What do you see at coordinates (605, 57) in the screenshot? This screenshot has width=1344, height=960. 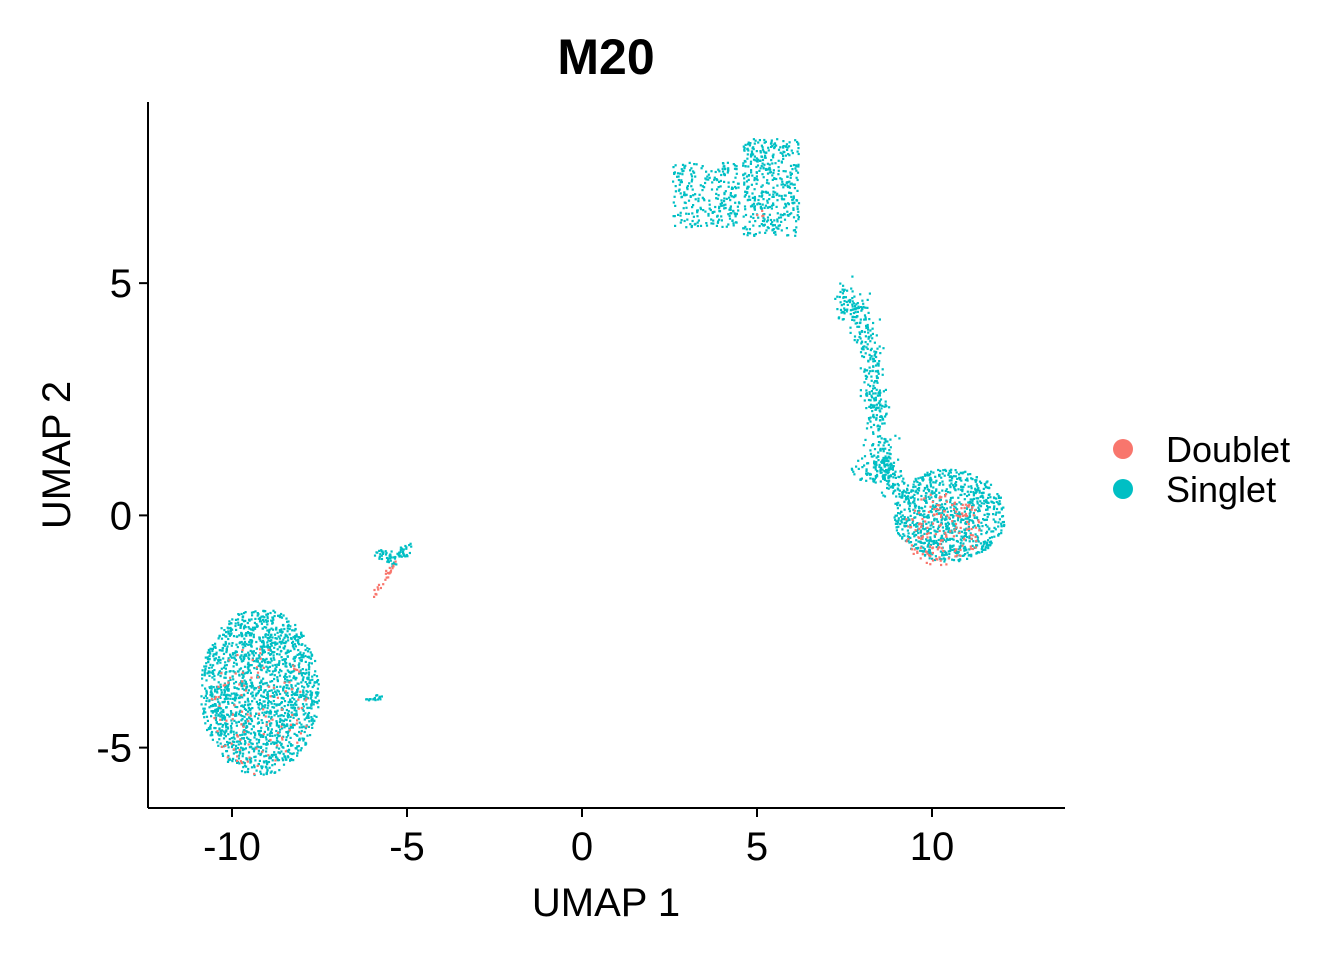 I see `chart-title: M20` at bounding box center [605, 57].